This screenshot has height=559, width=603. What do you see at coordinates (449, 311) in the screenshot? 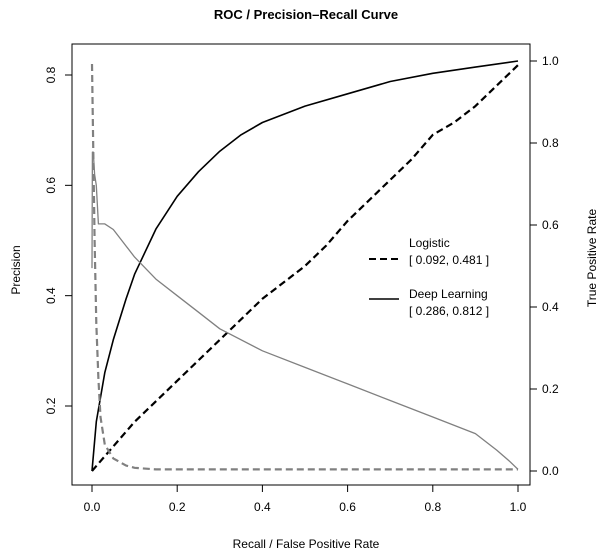
I see `legend-deep-learning-interval: [ 0.286, 0.812 ]` at bounding box center [449, 311].